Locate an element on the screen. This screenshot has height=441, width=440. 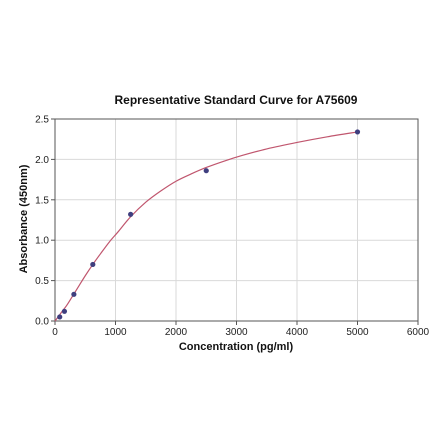
chart-title: Representative Standard Curve for A75609 is located at coordinates (236, 100).